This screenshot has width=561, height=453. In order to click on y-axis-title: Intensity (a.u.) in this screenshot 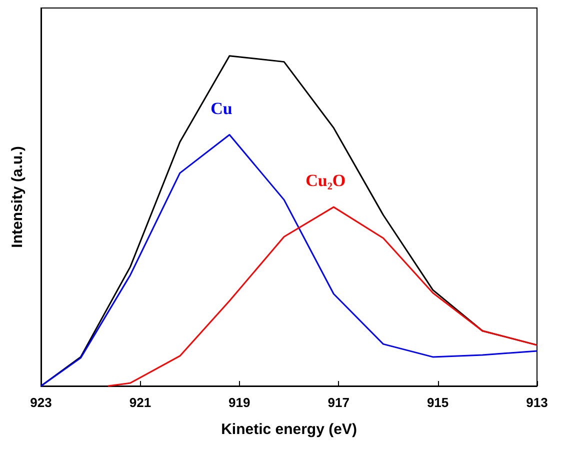, I will do `click(17, 197)`.